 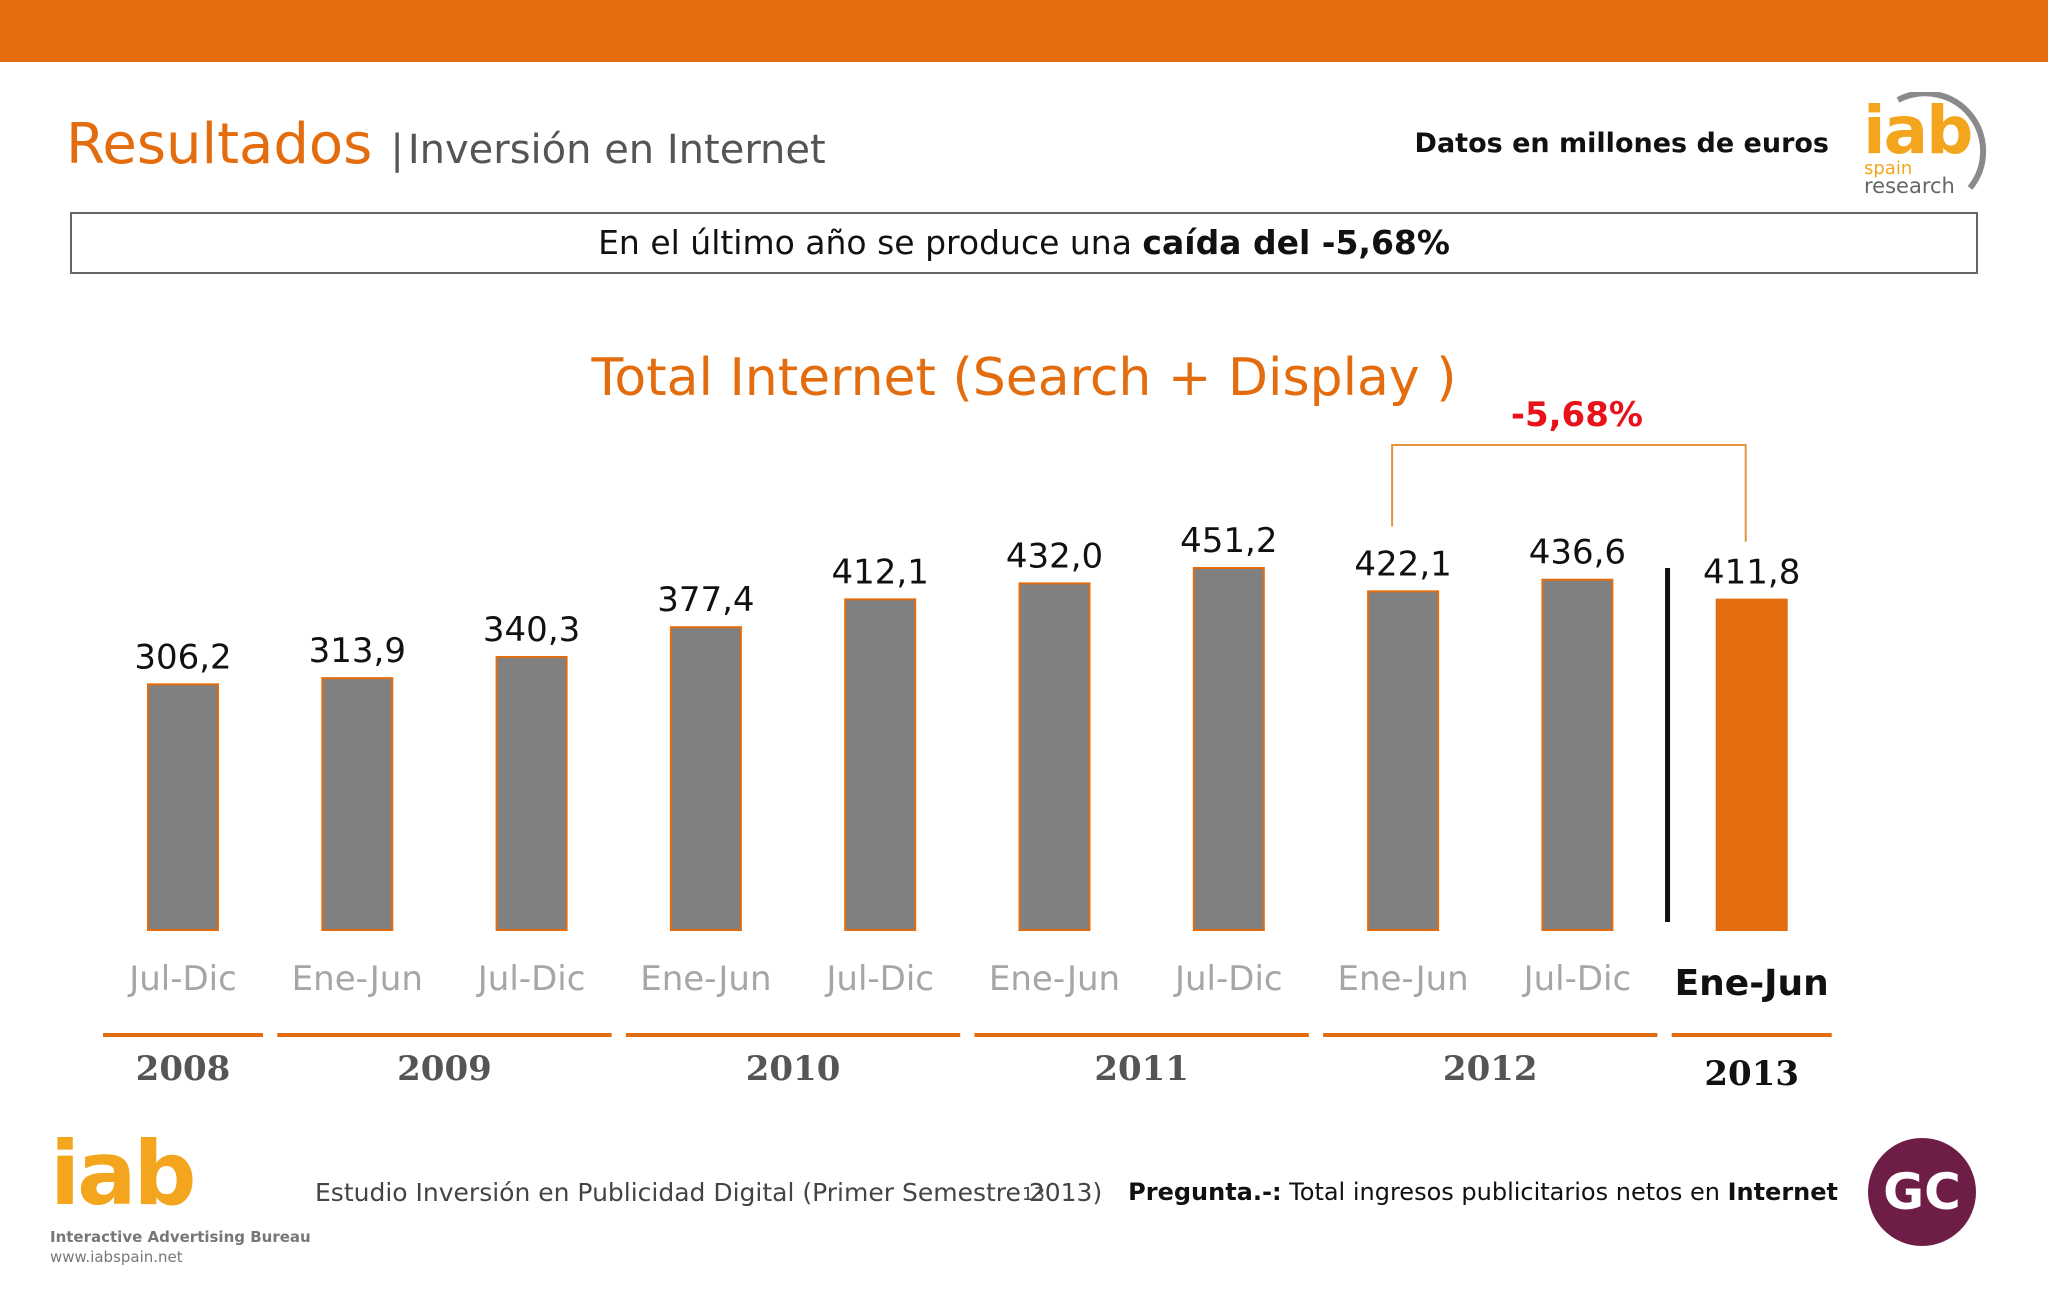 What do you see at coordinates (880, 572) in the screenshot?
I see `data-label: 412,1` at bounding box center [880, 572].